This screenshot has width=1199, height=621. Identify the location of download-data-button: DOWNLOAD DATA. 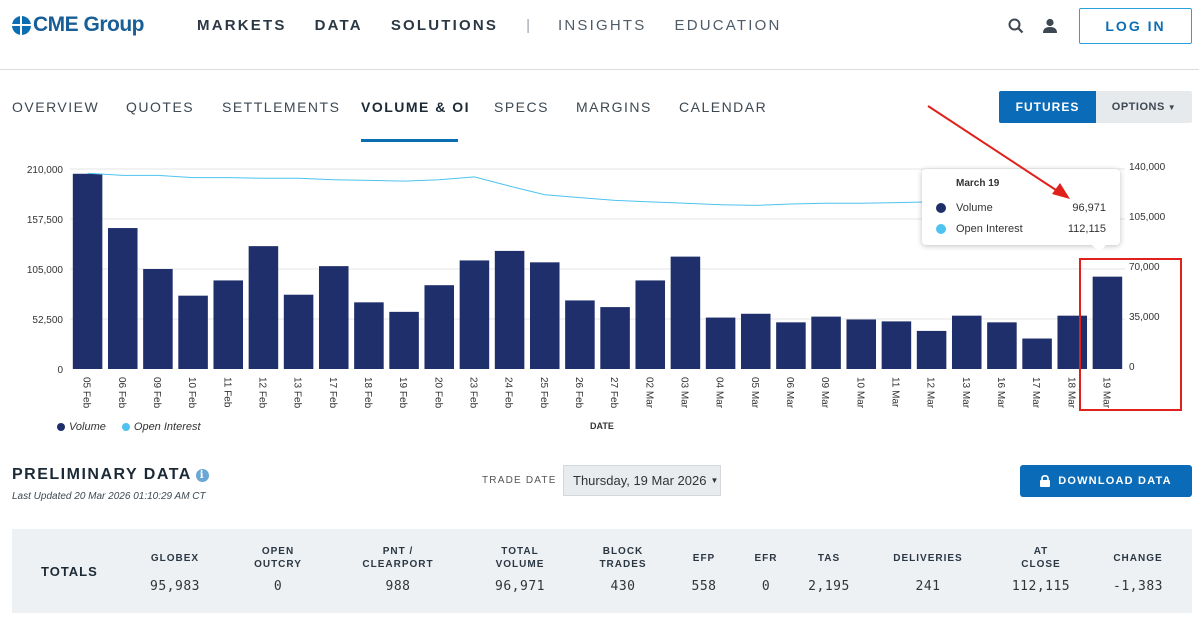
(1106, 481).